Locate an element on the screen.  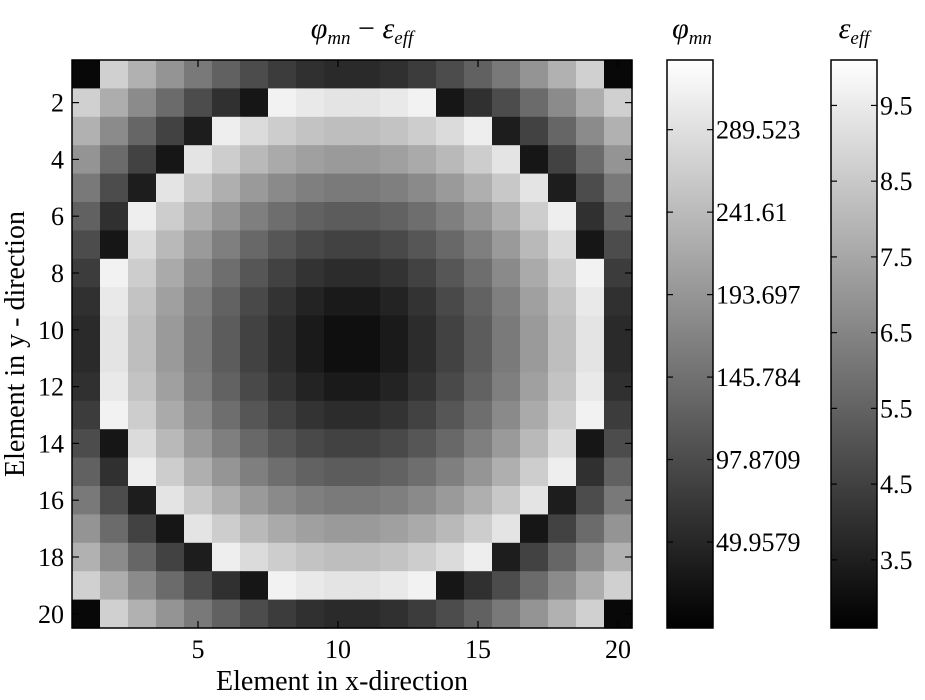
y-tick-label: 14 is located at coordinates (51, 443).